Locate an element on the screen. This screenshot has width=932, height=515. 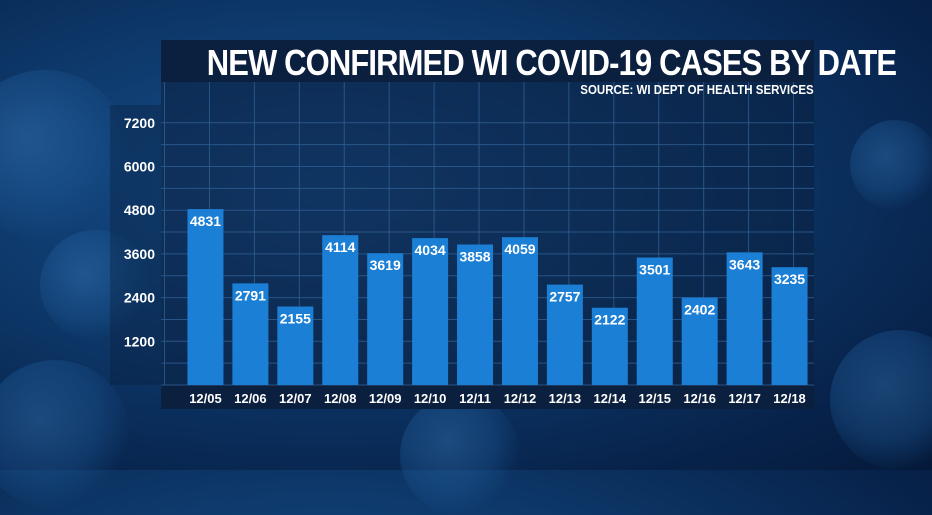
x-tick-label: 12/16 is located at coordinates (699, 398).